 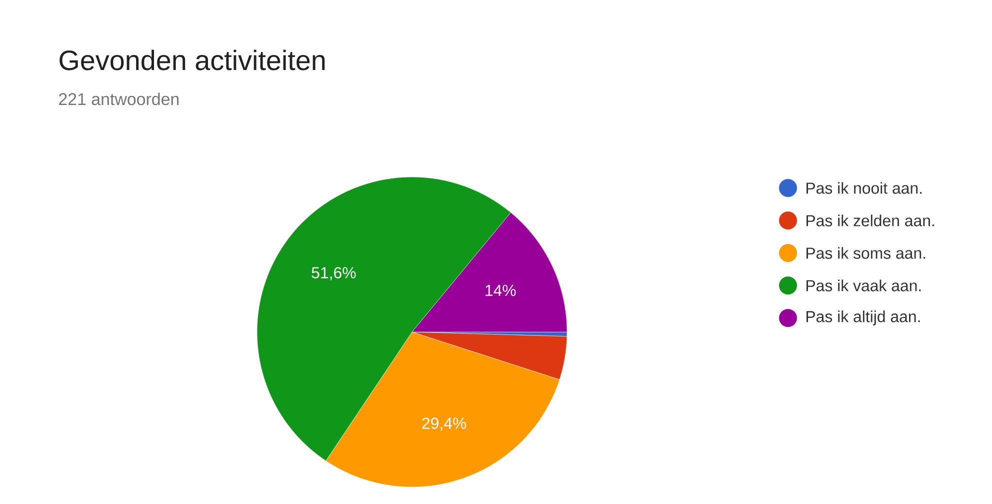 What do you see at coordinates (334, 273) in the screenshot?
I see `data-label: 51,6%` at bounding box center [334, 273].